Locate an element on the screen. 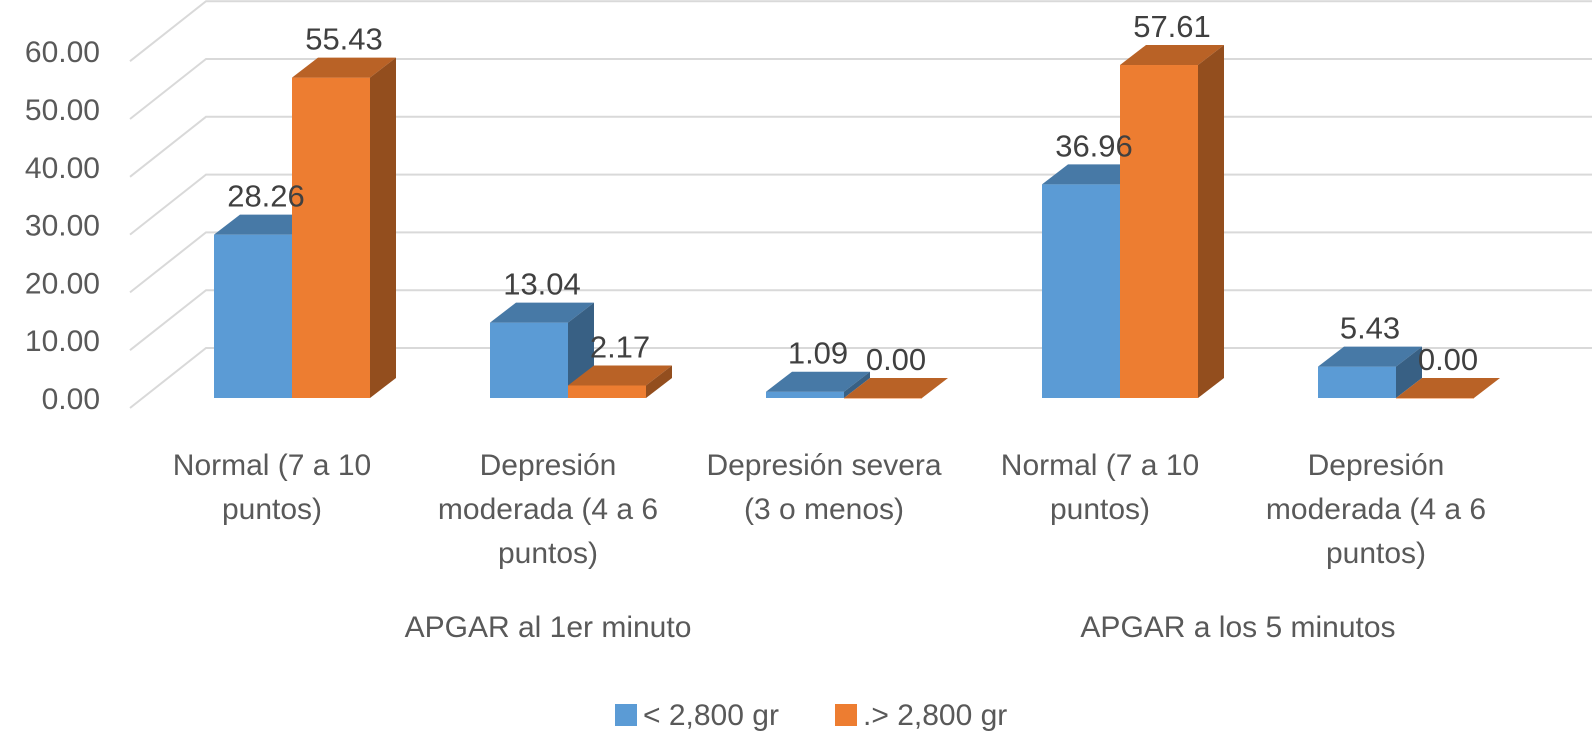  y-tick-label: 10.00 is located at coordinates (62, 341).